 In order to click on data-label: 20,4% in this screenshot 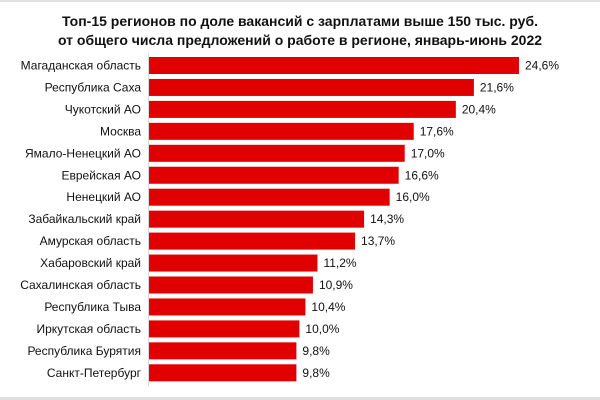, I will do `click(479, 109)`.